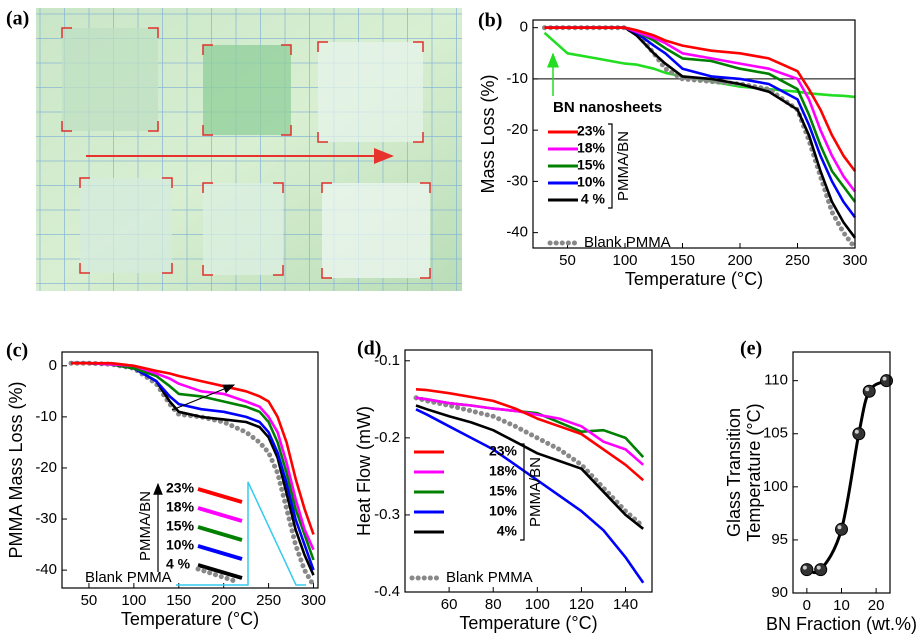 The width and height of the screenshot is (919, 636). What do you see at coordinates (46, 569) in the screenshot?
I see `y-tick-label: -40` at bounding box center [46, 569].